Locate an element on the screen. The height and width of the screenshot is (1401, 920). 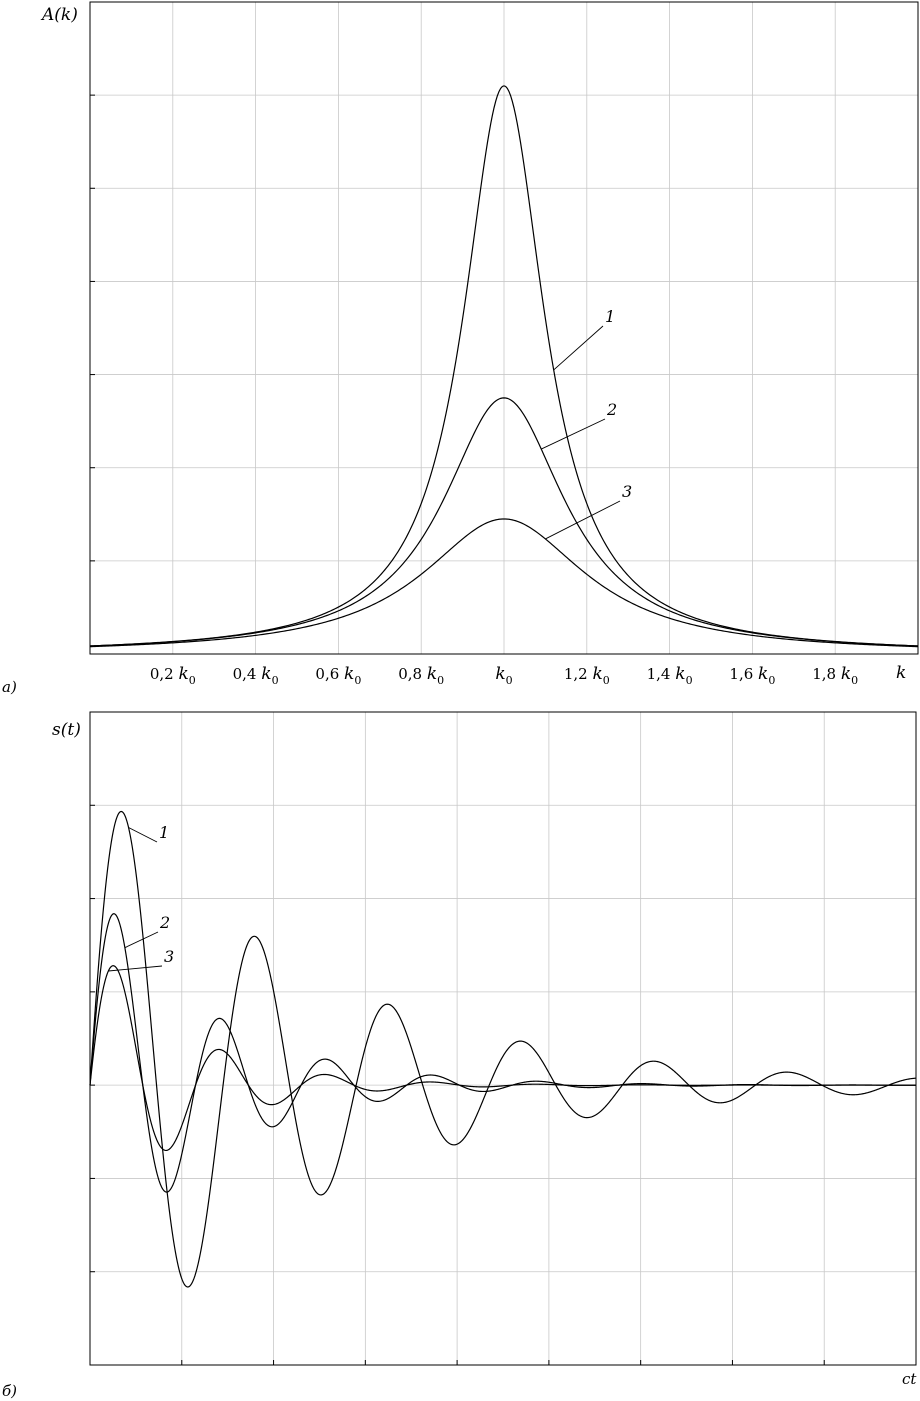
panel-b-curve-labels: 1 2 3 is located at coordinates (141, 897).